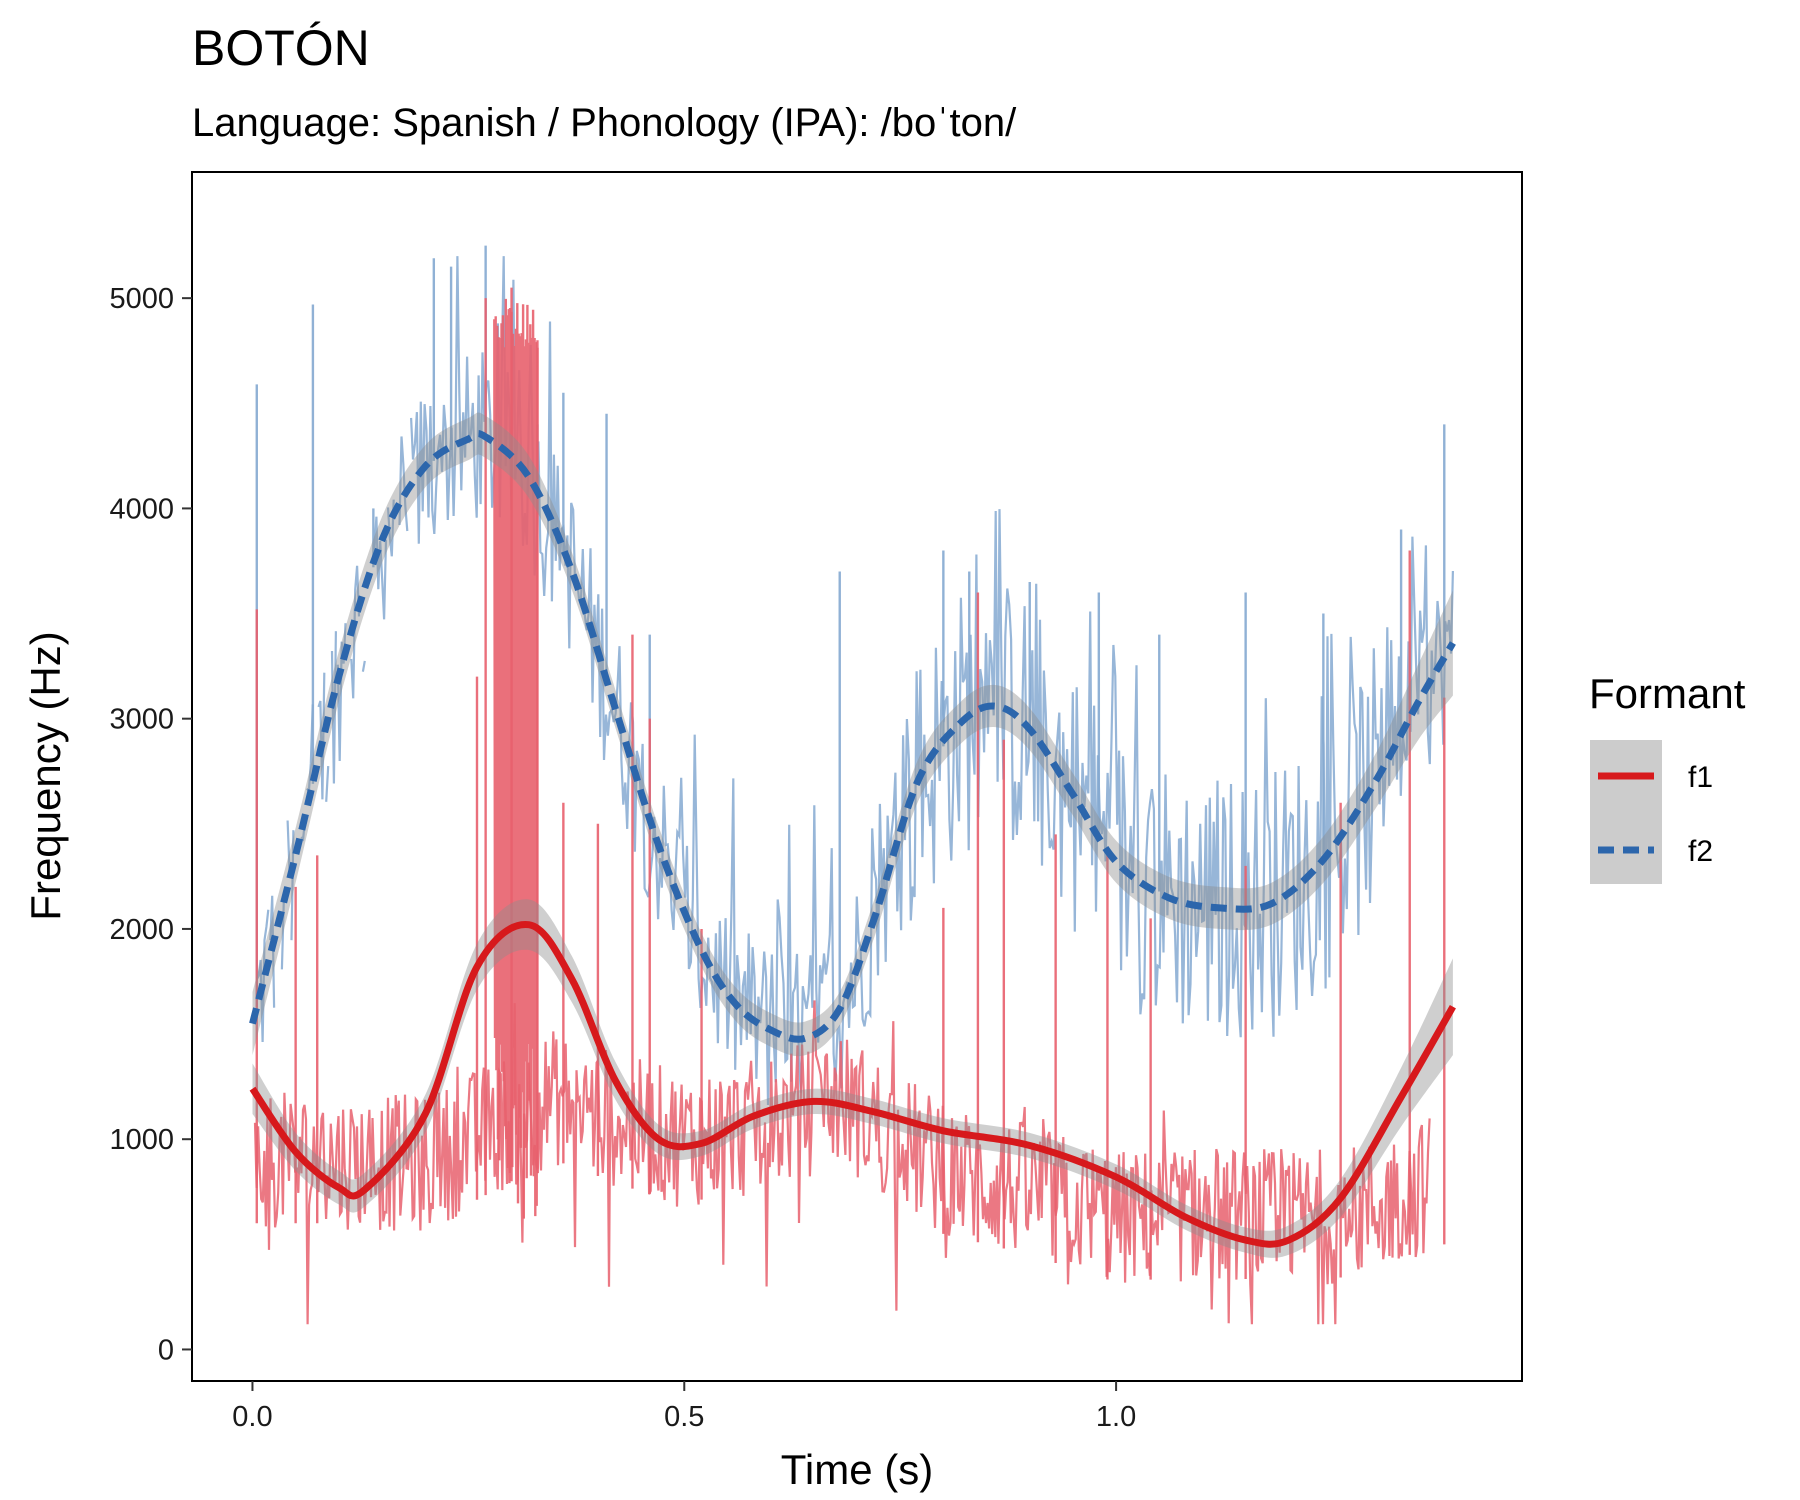 Image resolution: width=1800 pixels, height=1500 pixels. What do you see at coordinates (1116, 1417) in the screenshot?
I see `x-tick-label: 1.0` at bounding box center [1116, 1417].